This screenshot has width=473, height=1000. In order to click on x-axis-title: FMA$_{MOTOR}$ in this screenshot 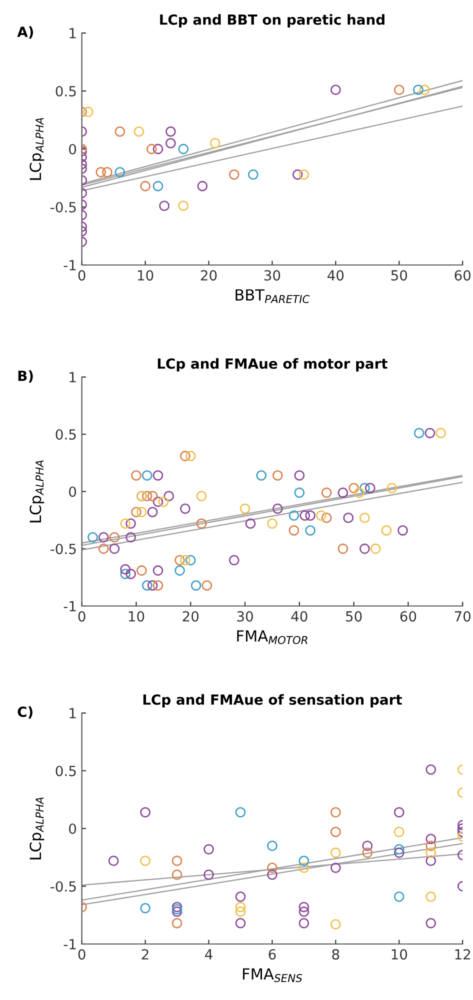, I will do `click(272, 637)`.